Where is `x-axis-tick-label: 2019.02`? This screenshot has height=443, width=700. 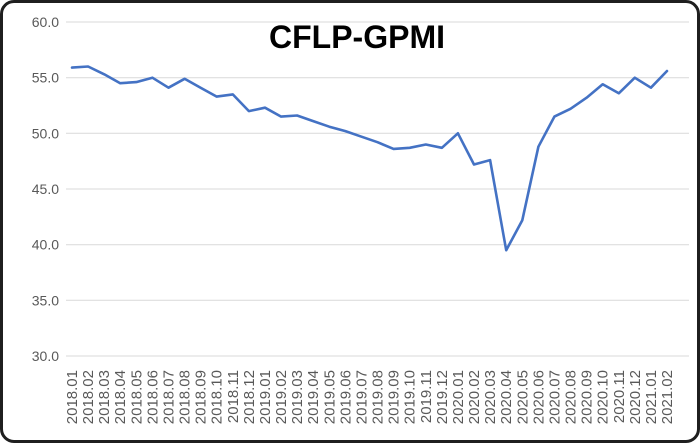
x-axis-tick-label: 2019.02 is located at coordinates (281, 397).